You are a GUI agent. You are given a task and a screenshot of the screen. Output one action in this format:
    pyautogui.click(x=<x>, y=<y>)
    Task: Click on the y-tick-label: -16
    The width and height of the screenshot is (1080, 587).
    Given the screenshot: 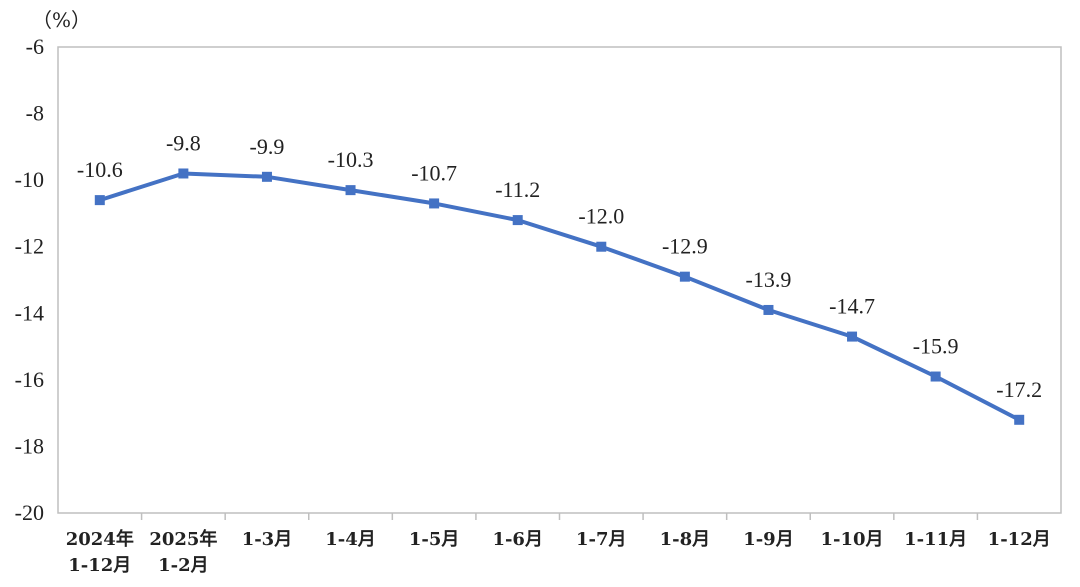 What is the action you would take?
    pyautogui.click(x=29, y=379)
    